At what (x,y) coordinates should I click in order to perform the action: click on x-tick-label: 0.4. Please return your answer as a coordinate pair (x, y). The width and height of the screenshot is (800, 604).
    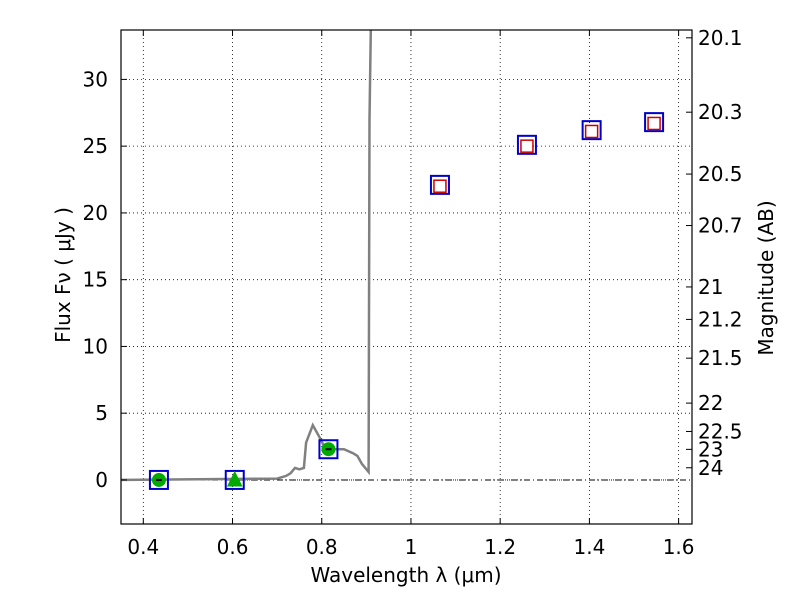
    Looking at the image, I should click on (143, 547).